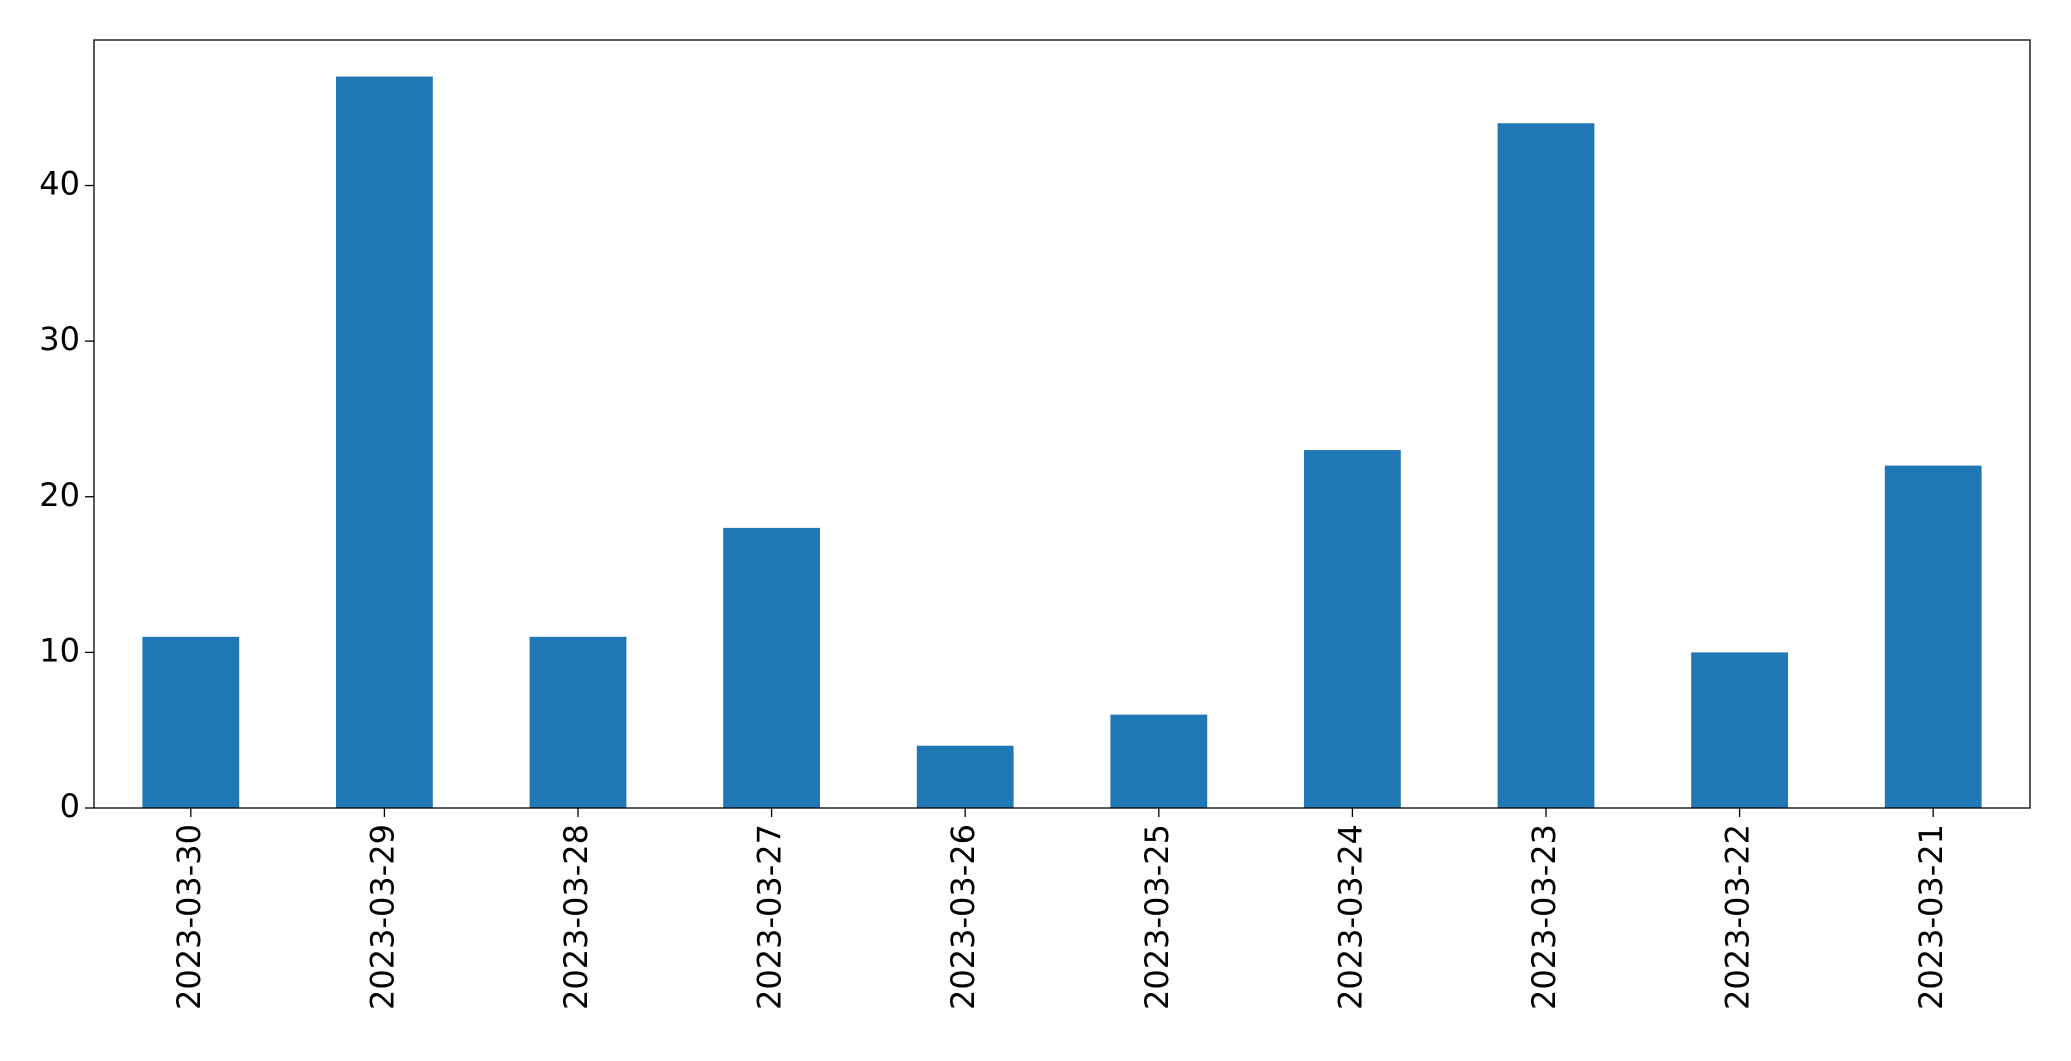  Describe the element at coordinates (576, 917) in the screenshot. I see `x-tick-label: 2023-03-28` at that location.